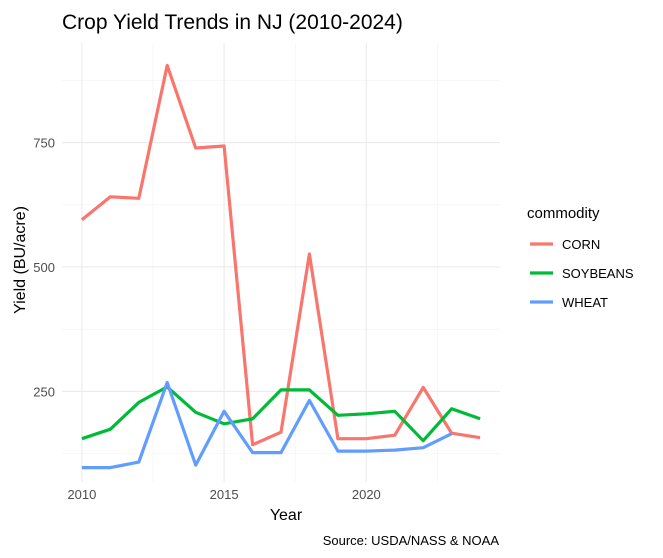 This screenshot has height=558, width=663. I want to click on legend-label-corn: CORN, so click(581, 244).